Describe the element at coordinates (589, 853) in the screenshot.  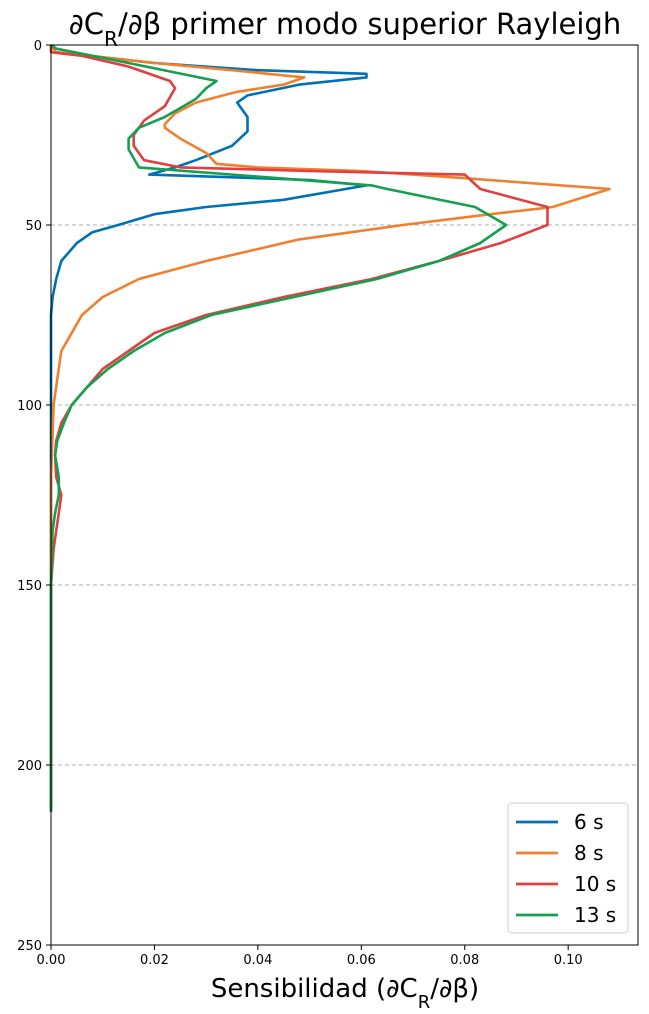
I see `legend-label-2: 8 s` at that location.